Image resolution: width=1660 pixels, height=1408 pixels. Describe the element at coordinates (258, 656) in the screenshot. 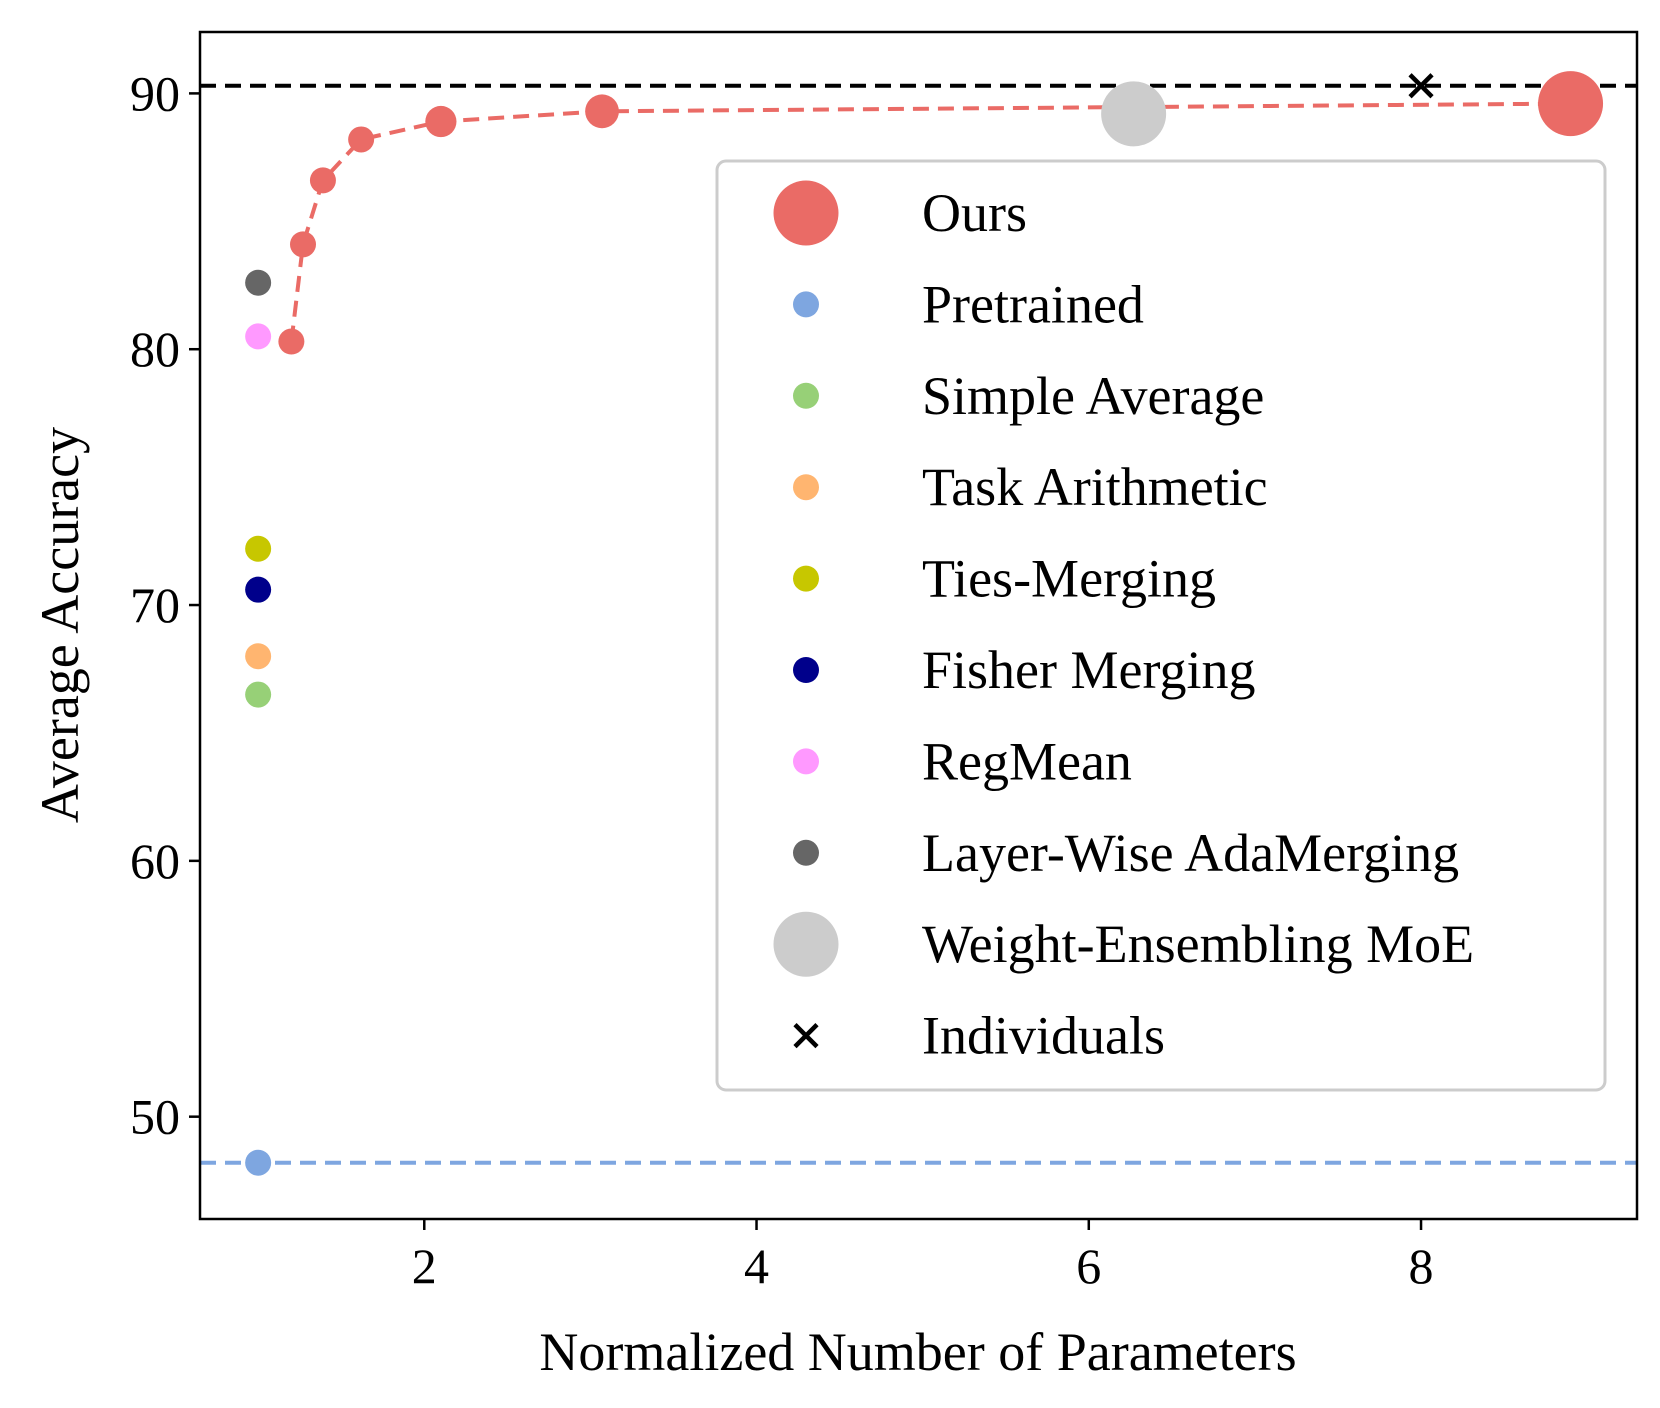

I see `data-point-task-arithmetic` at that location.